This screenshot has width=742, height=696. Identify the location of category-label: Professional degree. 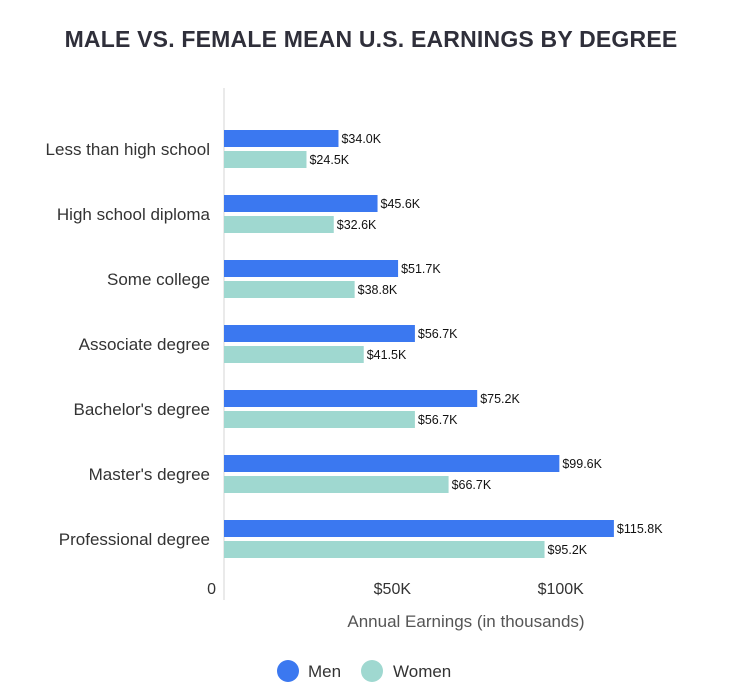
(134, 539).